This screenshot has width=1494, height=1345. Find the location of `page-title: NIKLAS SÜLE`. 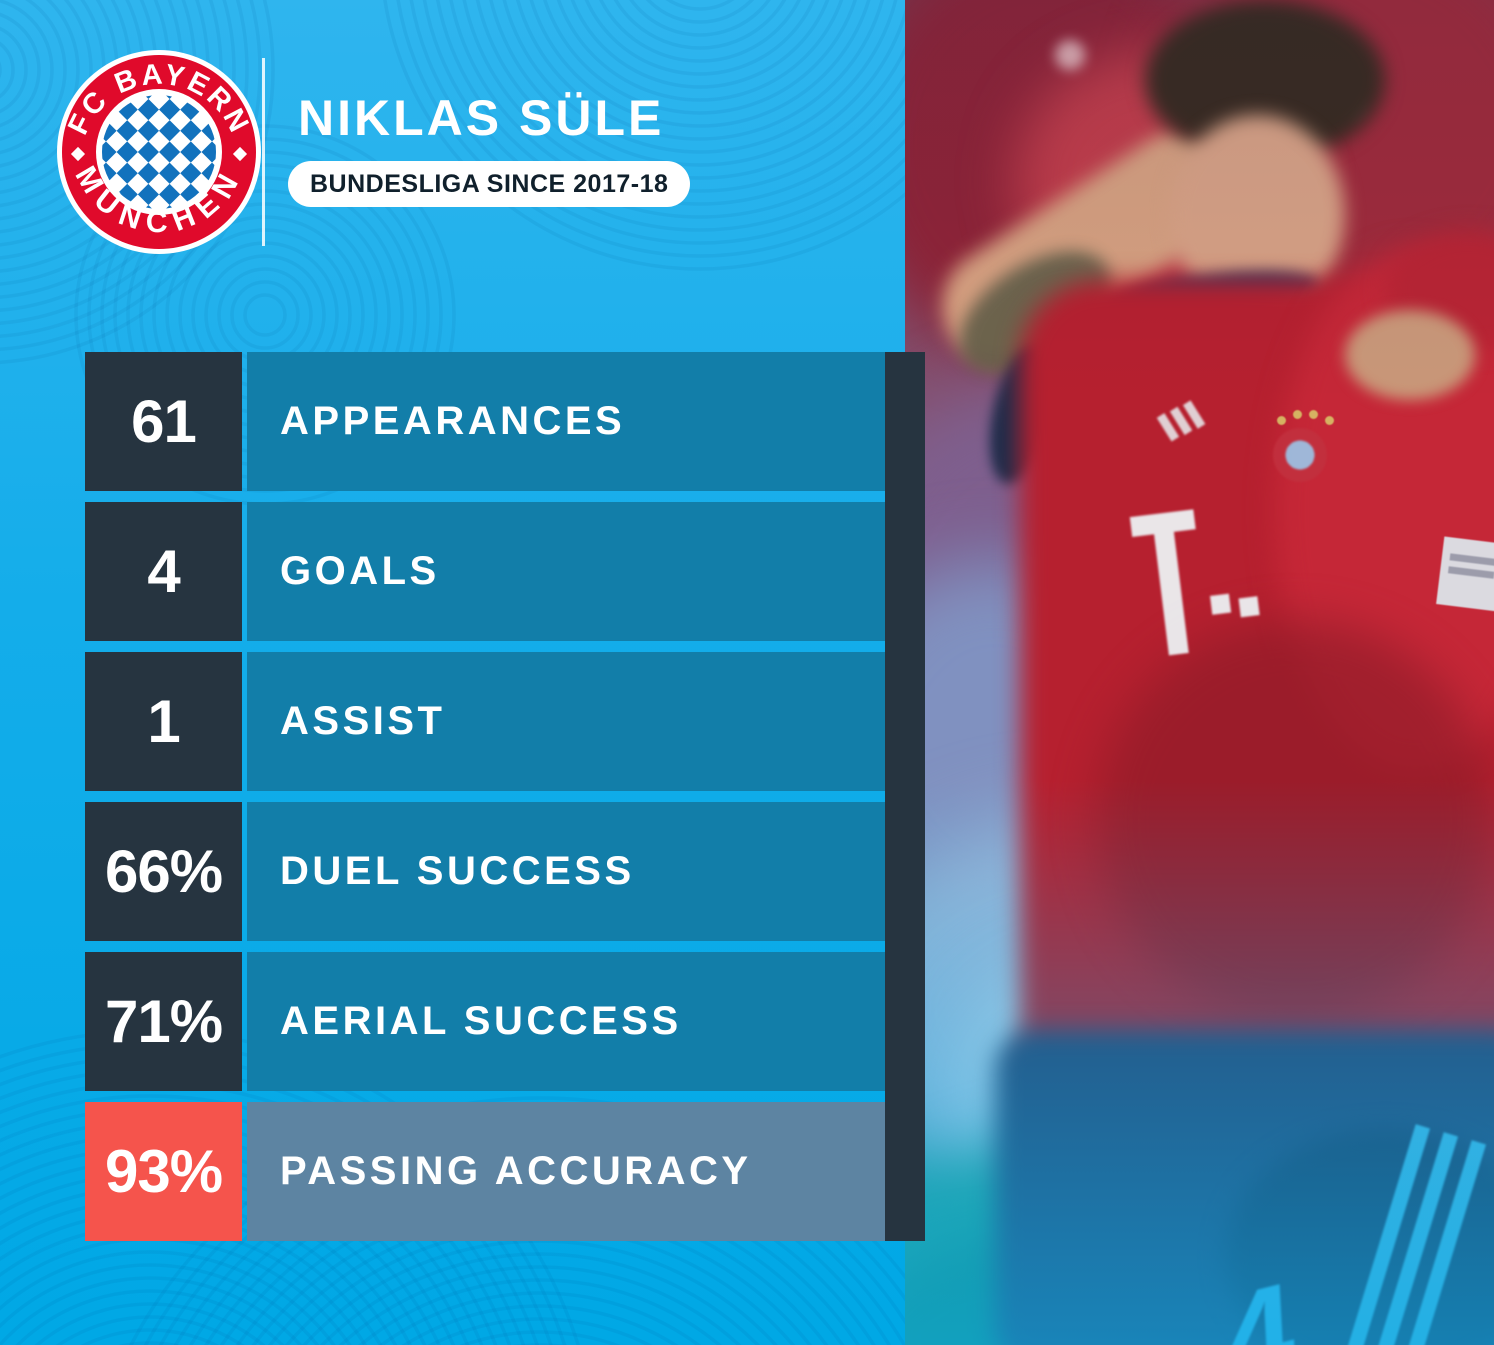

page-title: NIKLAS SÜLE is located at coordinates (481, 118).